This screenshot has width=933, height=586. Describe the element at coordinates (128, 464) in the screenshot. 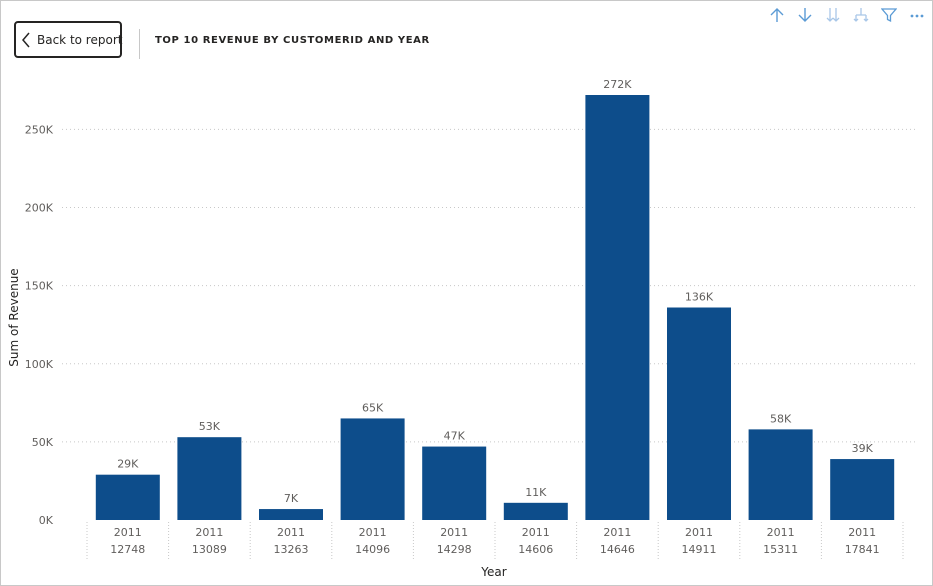

I see `data-label: 29K` at that location.